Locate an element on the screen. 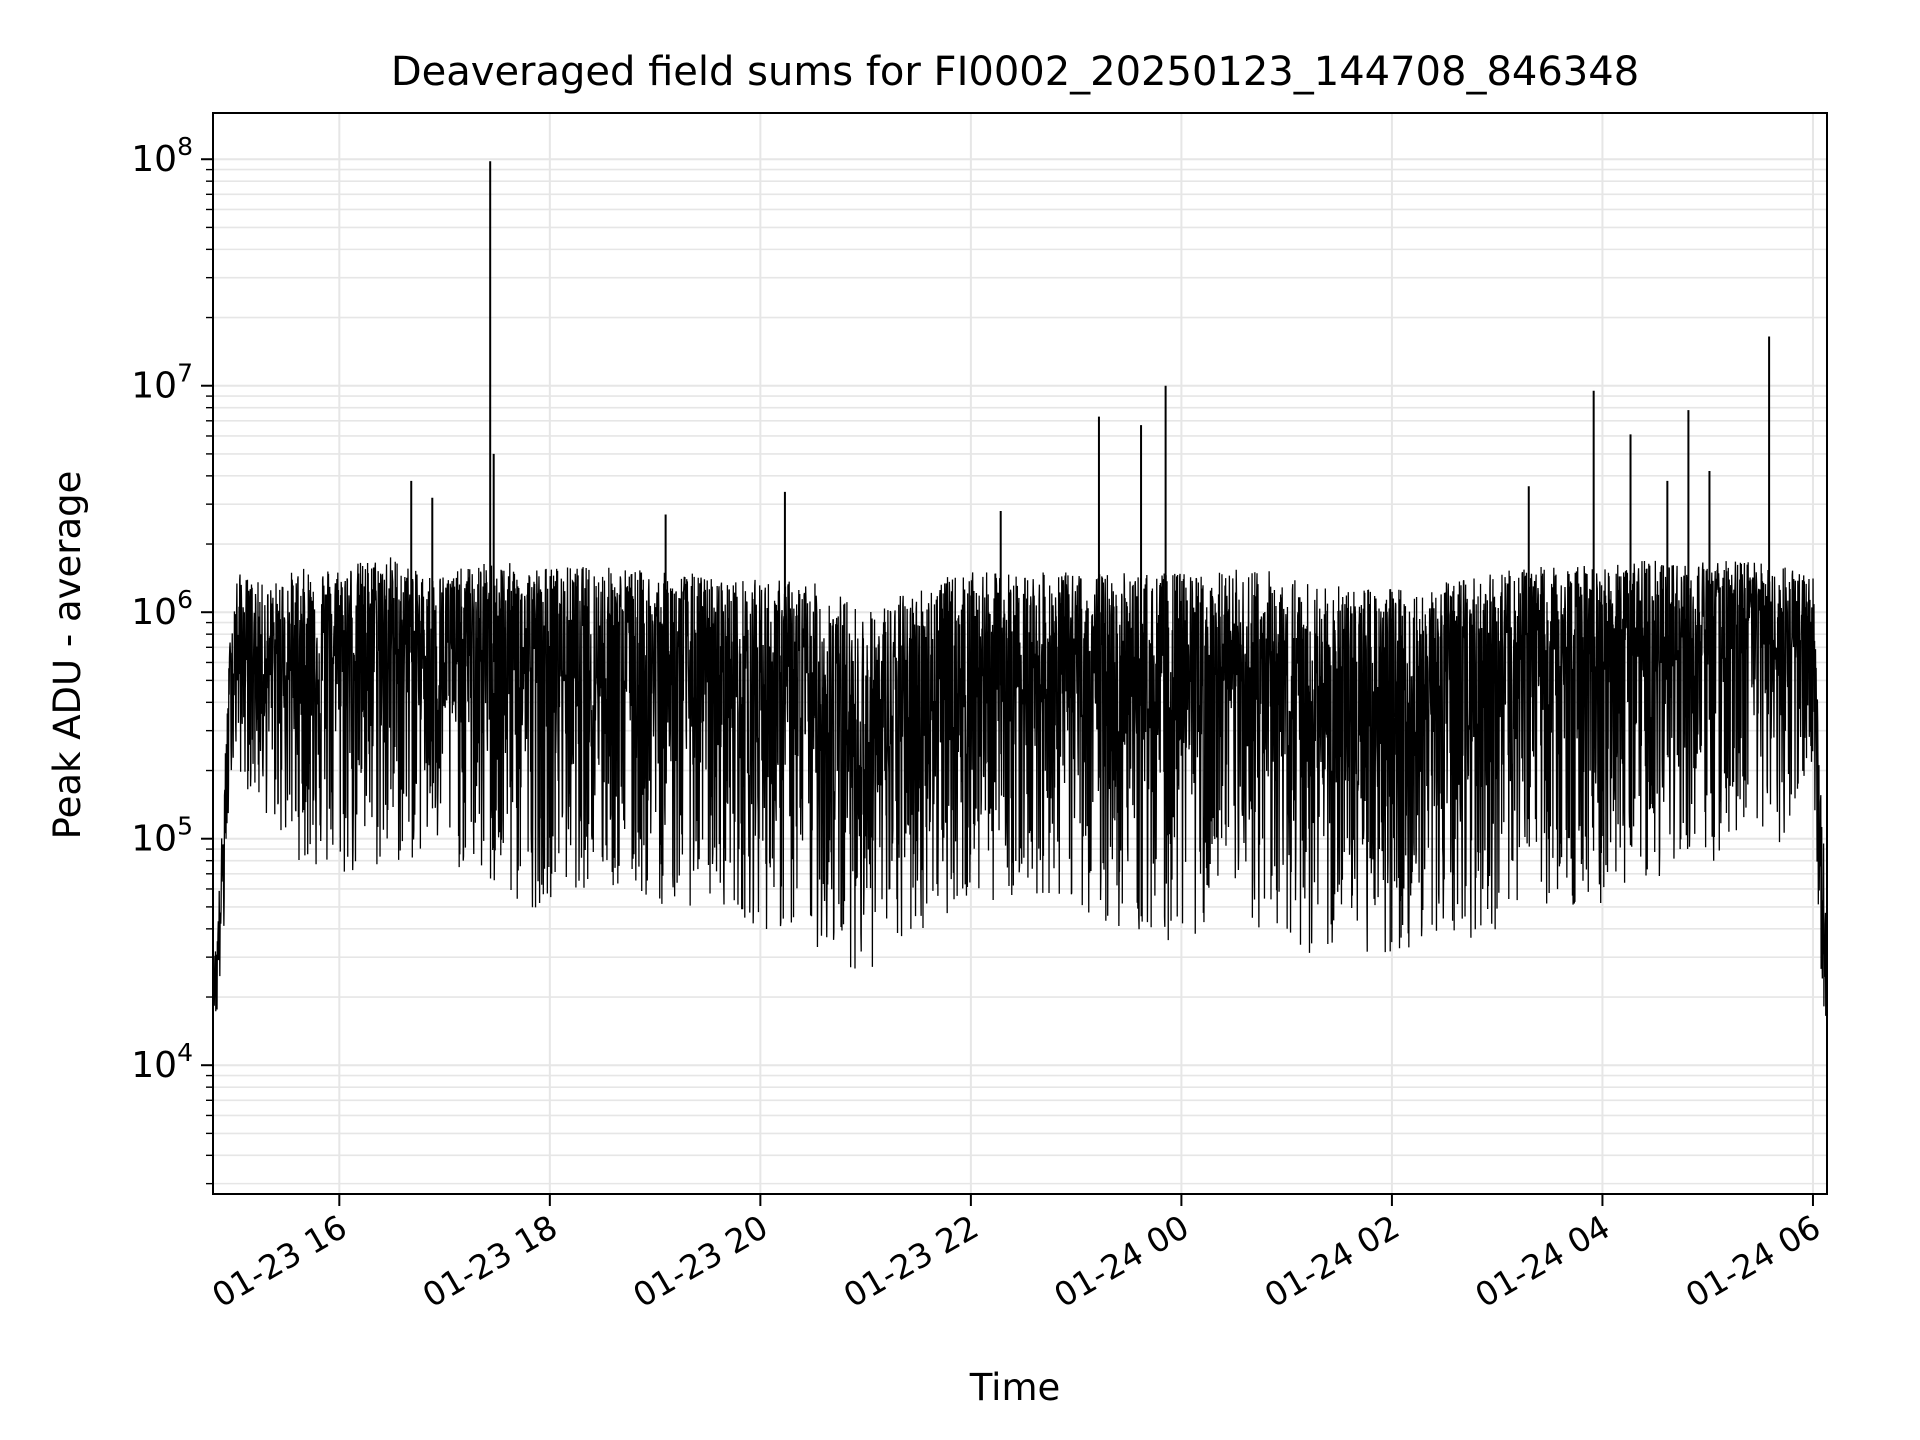 This screenshot has width=1920, height=1440. y-tick-label: 10⁵ is located at coordinates (162, 836).